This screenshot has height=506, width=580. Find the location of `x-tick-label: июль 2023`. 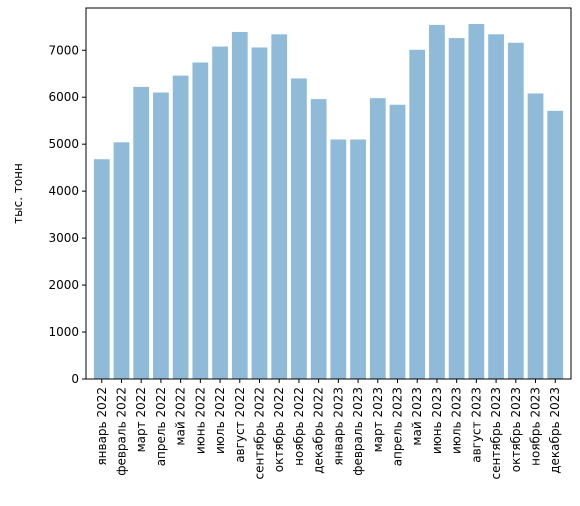

x-tick-label: июль 2023 is located at coordinates (457, 420).